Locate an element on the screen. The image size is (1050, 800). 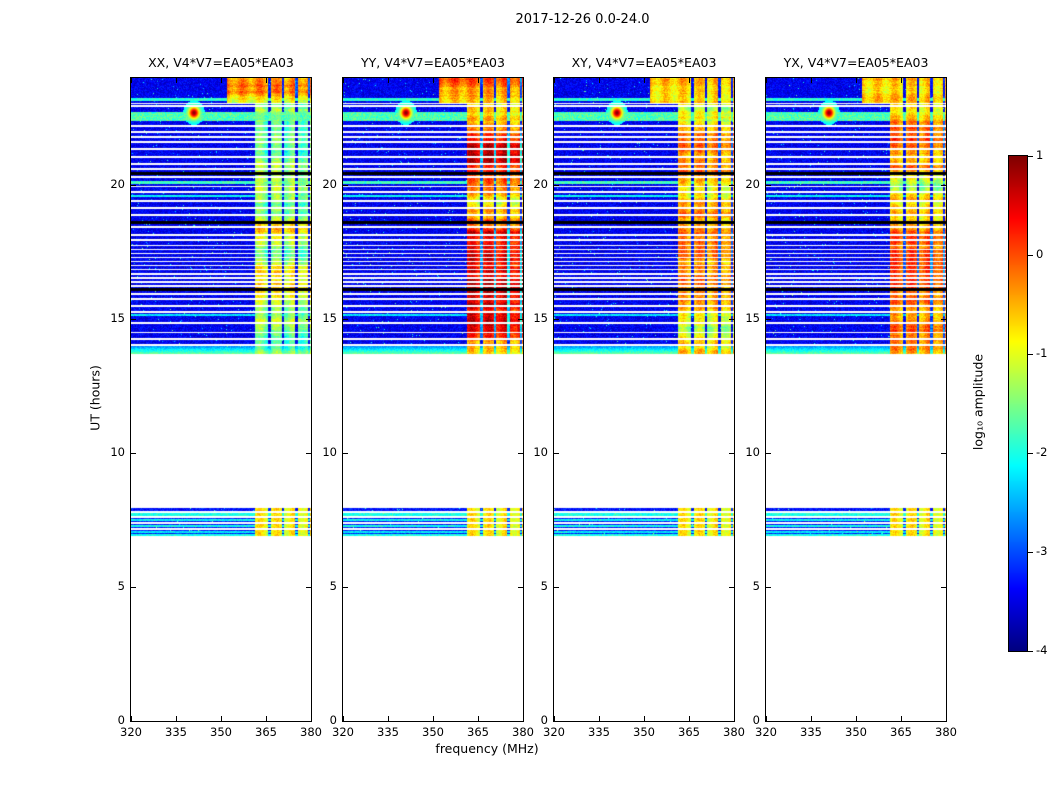
spectrogram-canvas-yy is located at coordinates (433, 399).